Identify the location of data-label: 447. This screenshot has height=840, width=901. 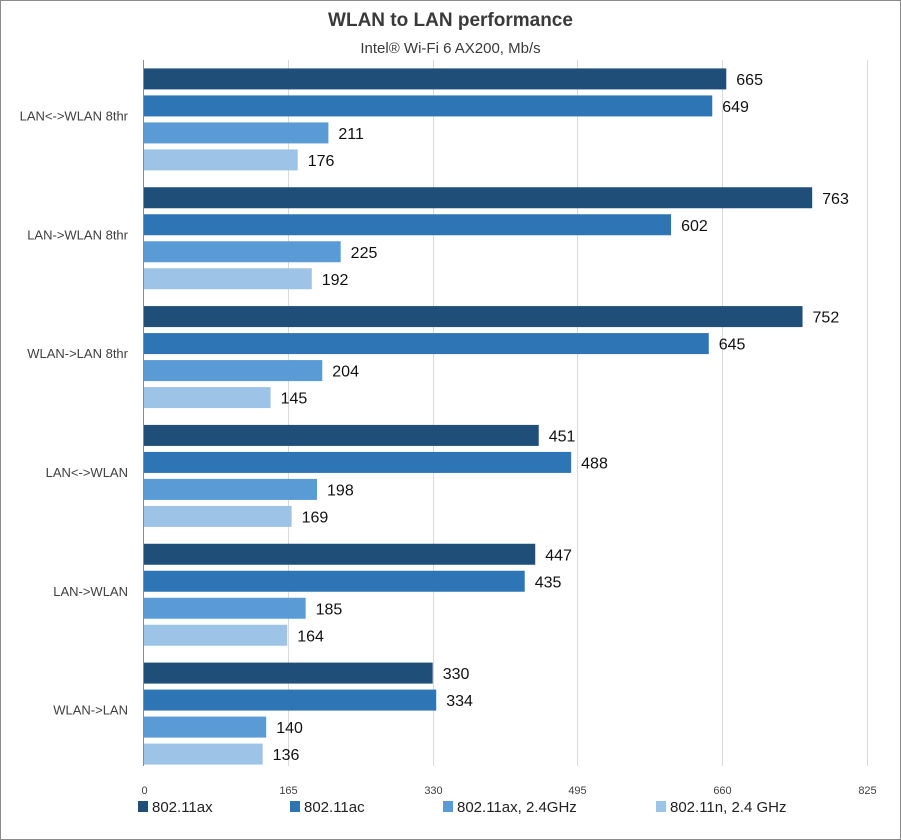
(558, 555).